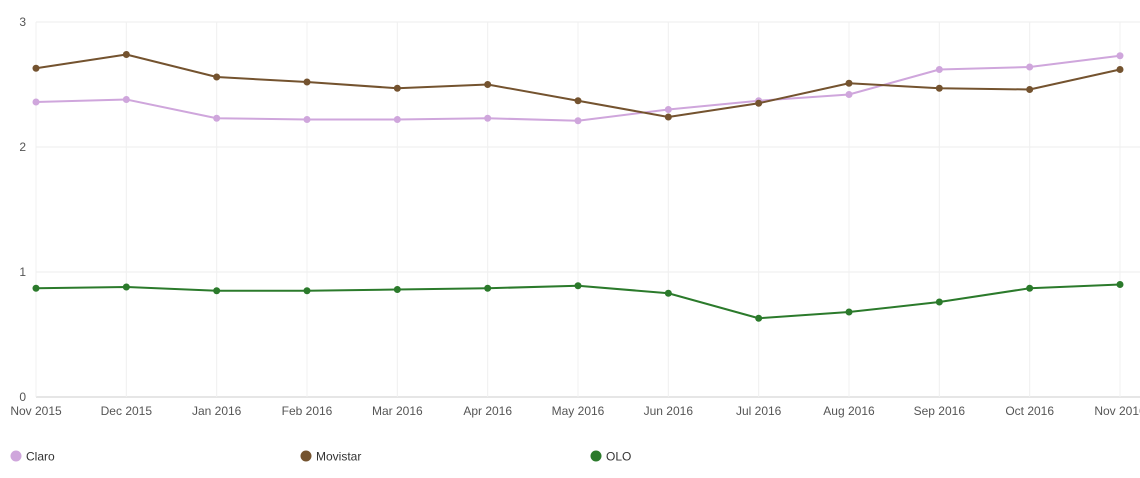  I want to click on legend: Claro Movistar OLO, so click(321, 457).